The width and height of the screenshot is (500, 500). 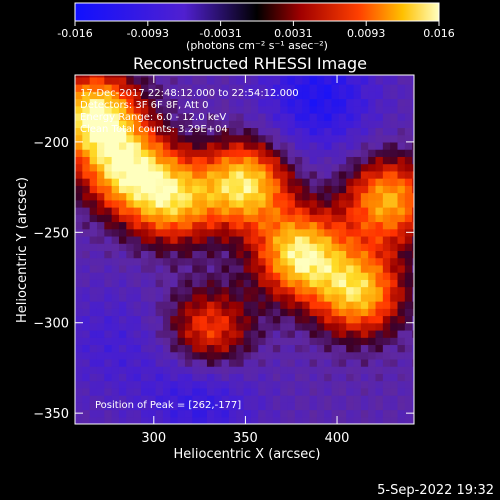 What do you see at coordinates (439, 33) in the screenshot?
I see `colorbar-tick-label: 0.016` at bounding box center [439, 33].